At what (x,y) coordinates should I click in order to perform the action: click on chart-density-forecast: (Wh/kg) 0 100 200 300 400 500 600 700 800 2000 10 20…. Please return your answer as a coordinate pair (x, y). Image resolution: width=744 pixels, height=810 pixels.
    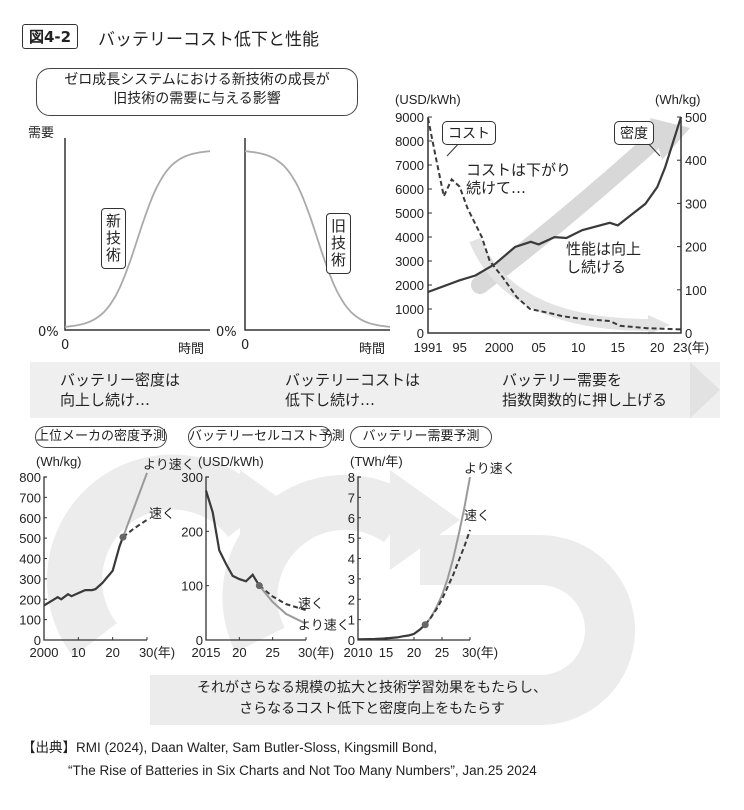
    Looking at the image, I should click on (106, 557).